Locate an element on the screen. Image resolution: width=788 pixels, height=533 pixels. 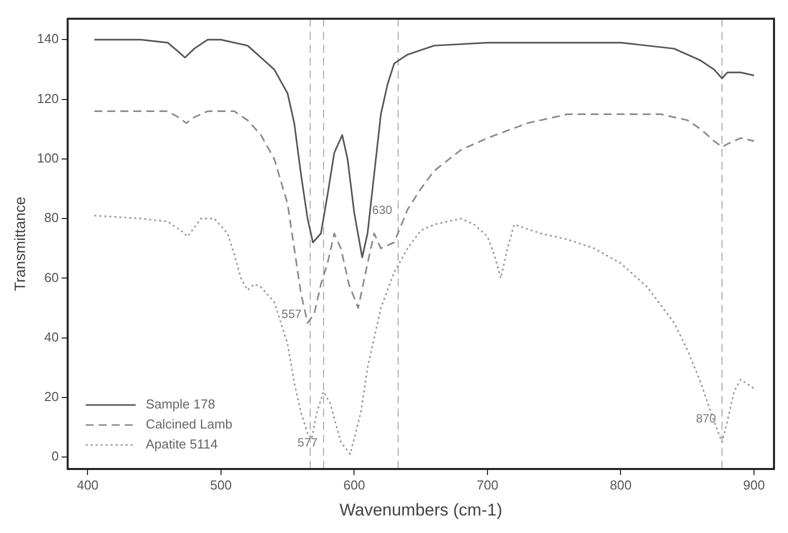
y-tick-label: 140 is located at coordinates (47, 38).